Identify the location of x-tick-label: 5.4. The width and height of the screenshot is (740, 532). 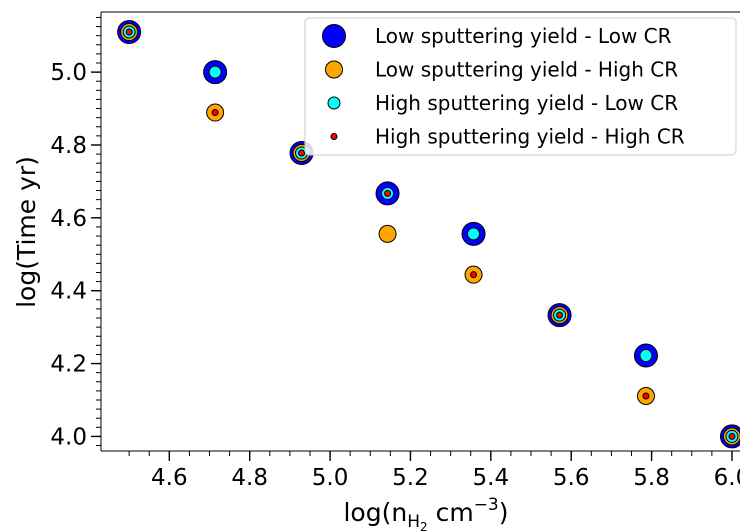
(491, 478).